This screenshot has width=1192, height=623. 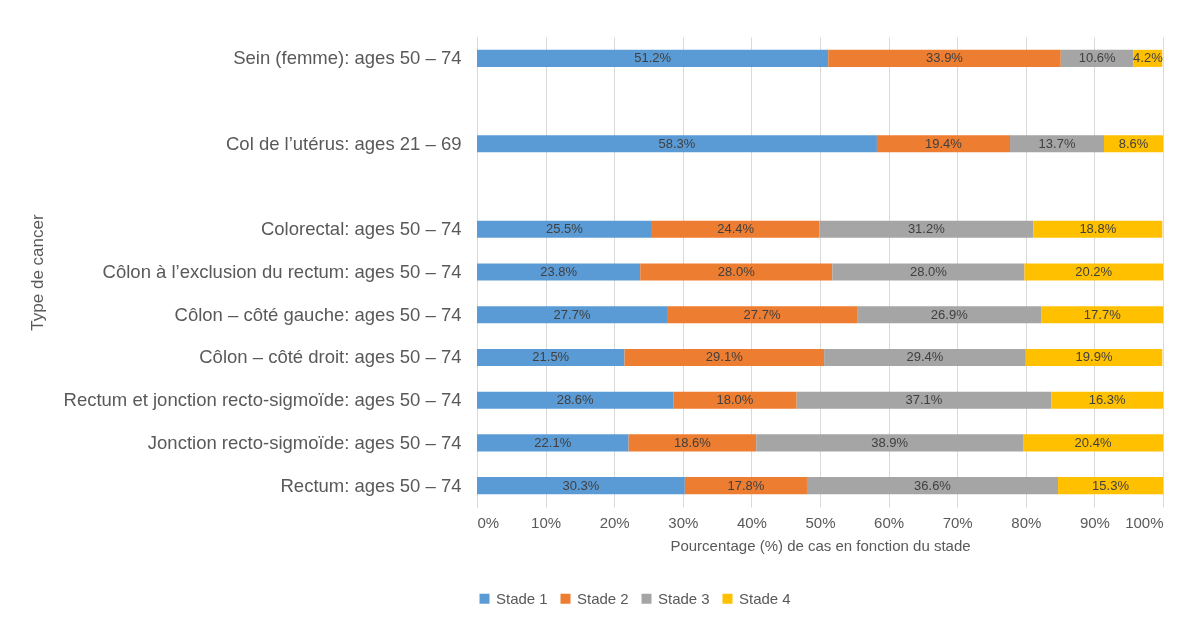 What do you see at coordinates (751, 522) in the screenshot?
I see `x-tick-label: 40%` at bounding box center [751, 522].